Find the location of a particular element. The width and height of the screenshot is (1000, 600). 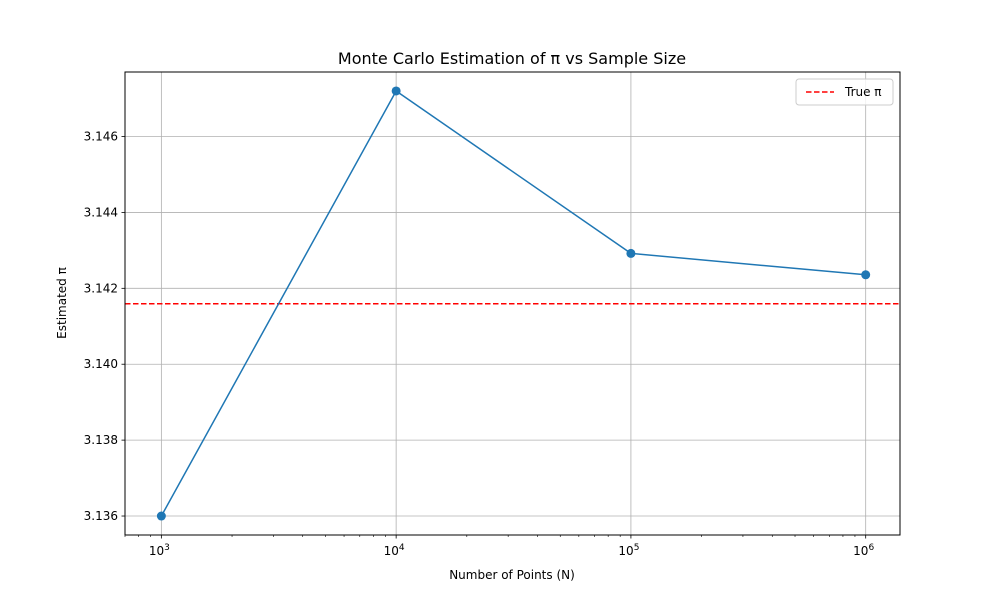

y-tick-label: 3.142 is located at coordinates (101, 288).